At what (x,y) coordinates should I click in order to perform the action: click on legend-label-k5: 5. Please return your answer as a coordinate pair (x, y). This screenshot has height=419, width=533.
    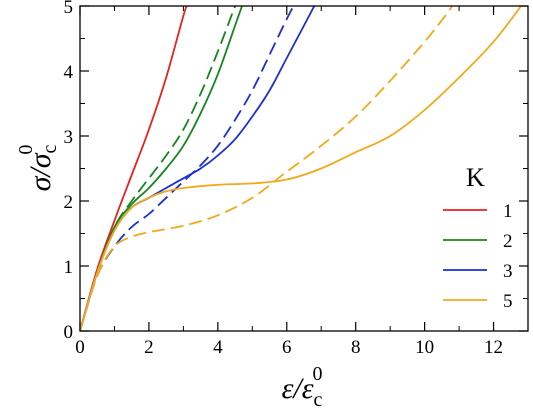
    Looking at the image, I should click on (508, 301).